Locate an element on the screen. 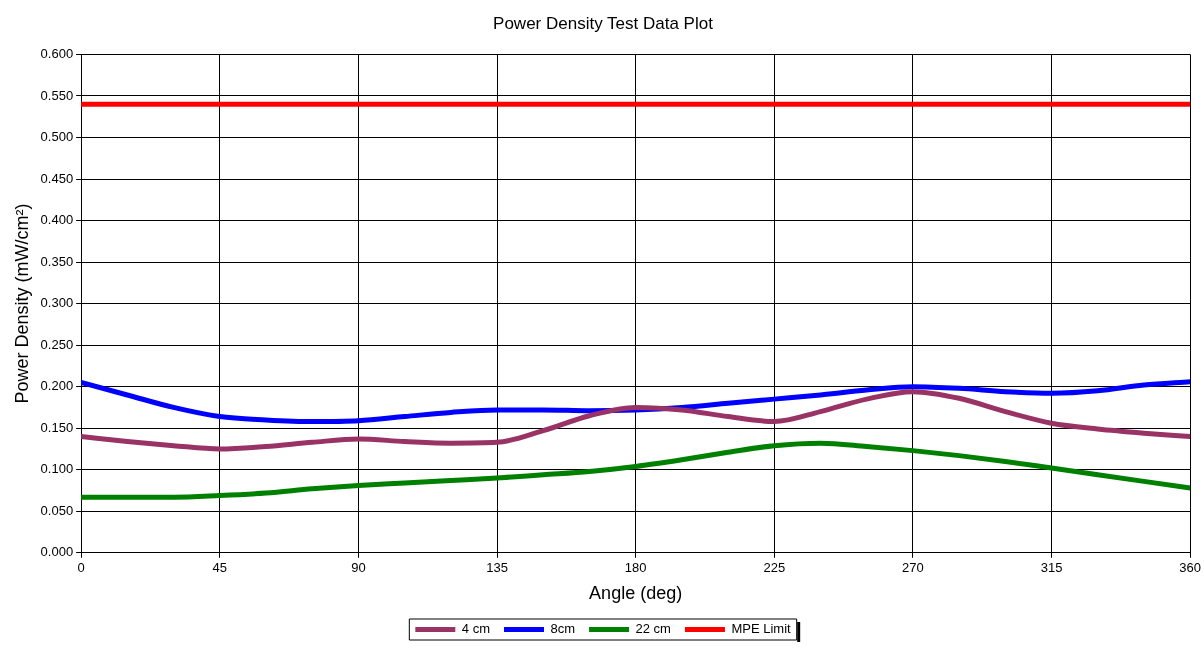 The image size is (1204, 650). y-tick-label: 0.400 is located at coordinates (57, 220).